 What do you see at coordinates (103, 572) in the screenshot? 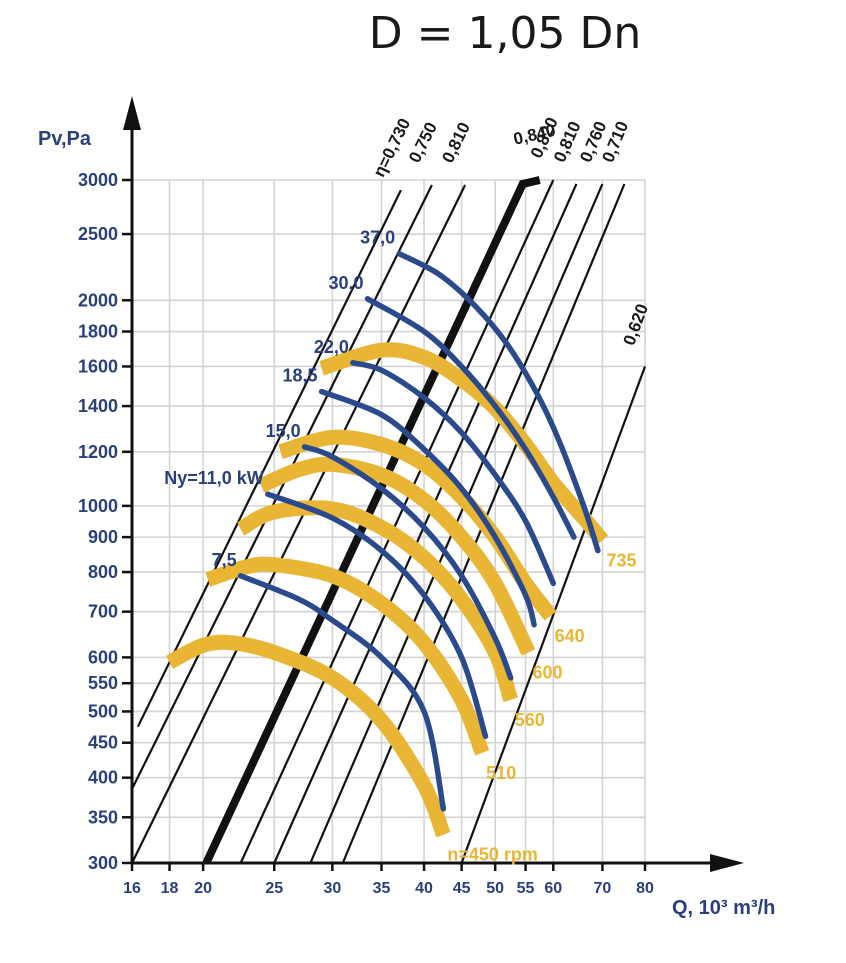
I see `y-tick-label: 800` at bounding box center [103, 572].